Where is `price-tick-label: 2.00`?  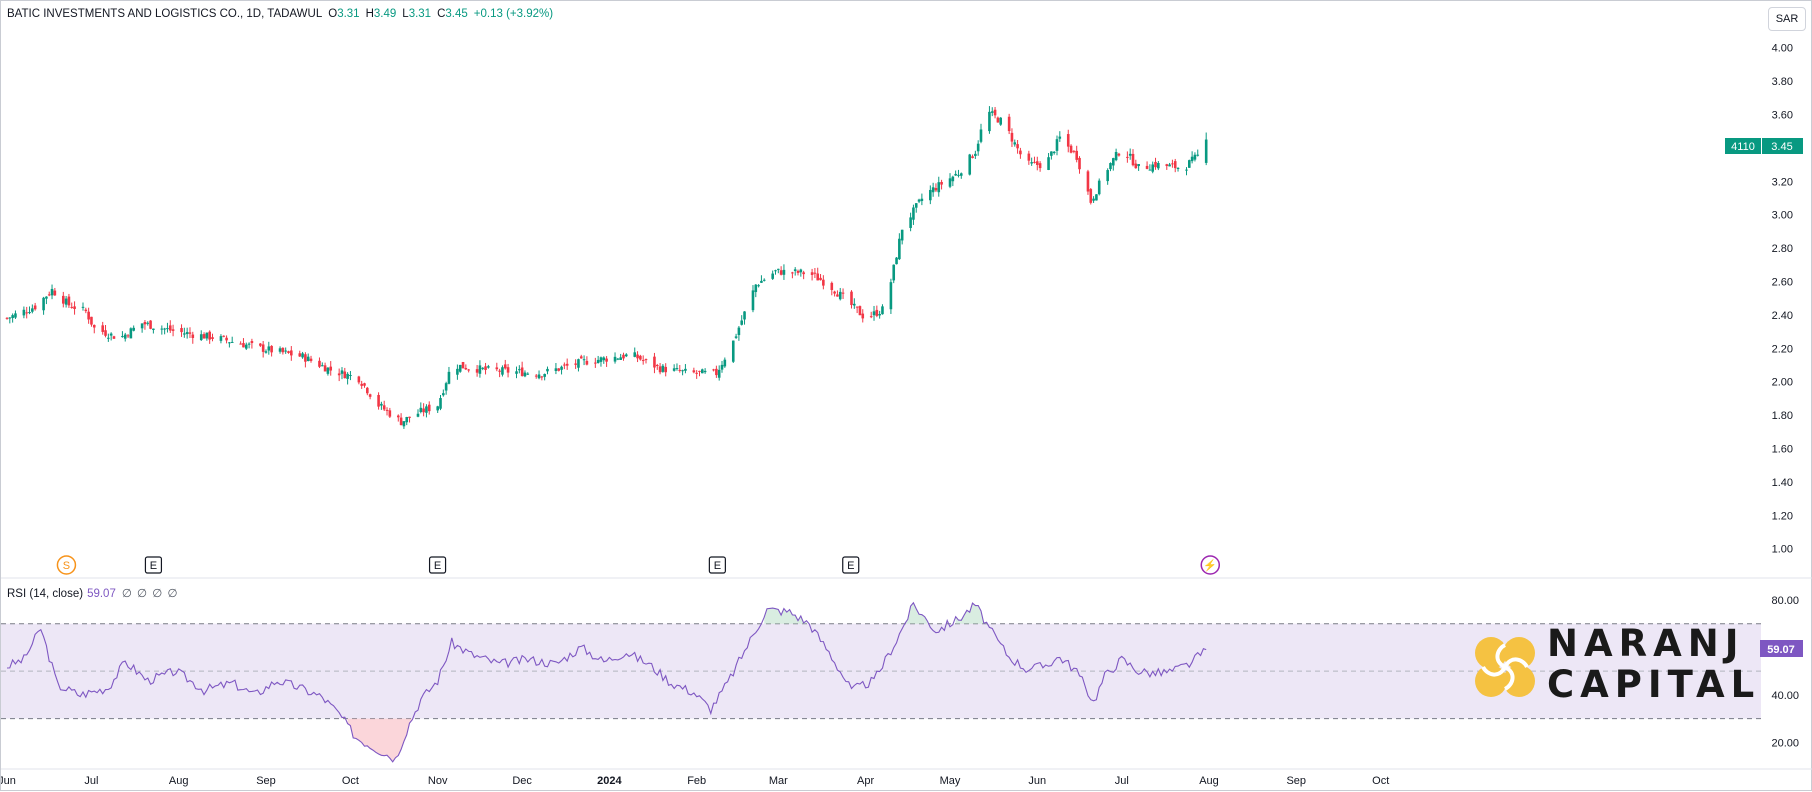 price-tick-label: 2.00 is located at coordinates (1782, 383).